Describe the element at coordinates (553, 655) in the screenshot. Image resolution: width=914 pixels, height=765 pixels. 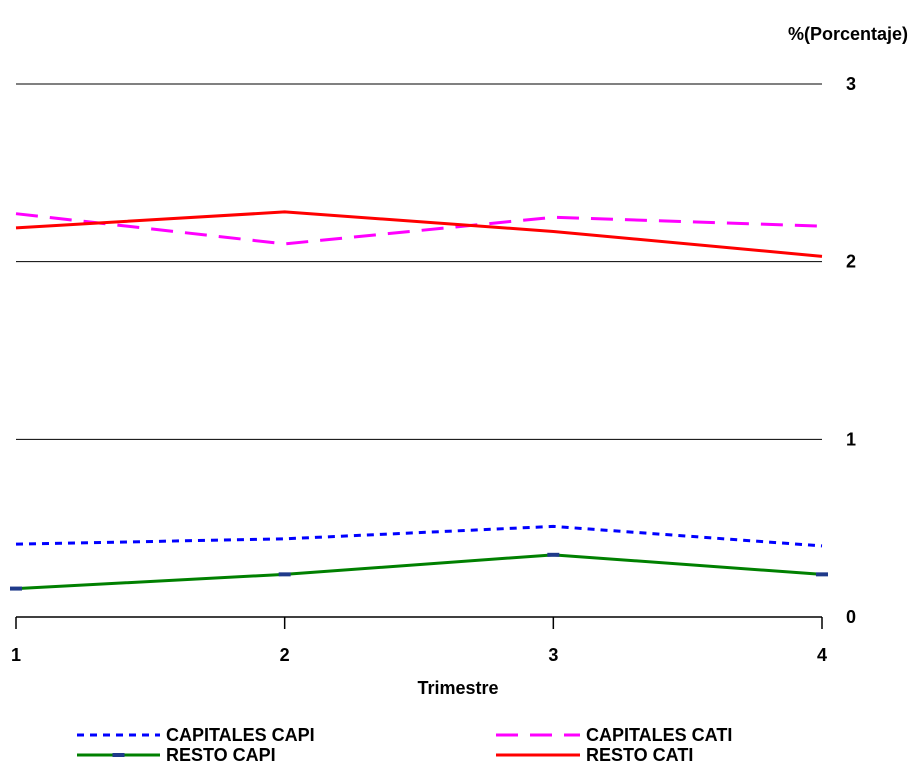
I see `x-tick-label: 3` at that location.